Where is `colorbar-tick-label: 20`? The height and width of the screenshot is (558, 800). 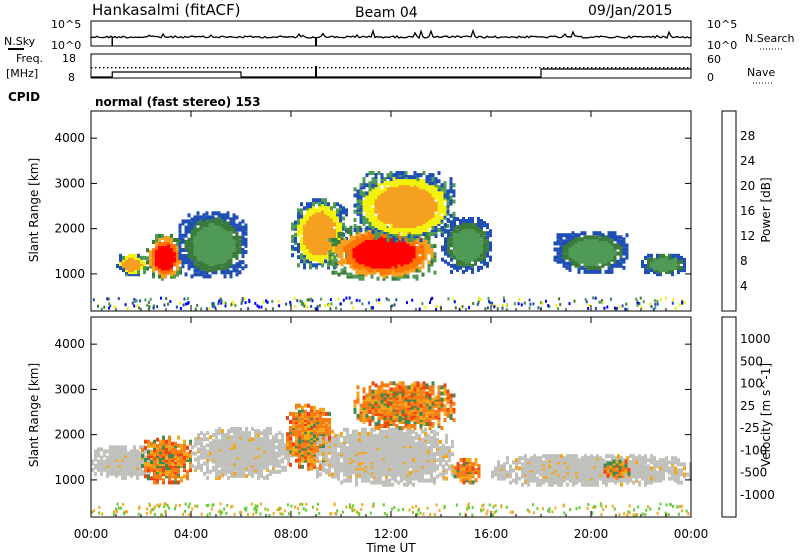
colorbar-tick-label: 20 is located at coordinates (747, 186).